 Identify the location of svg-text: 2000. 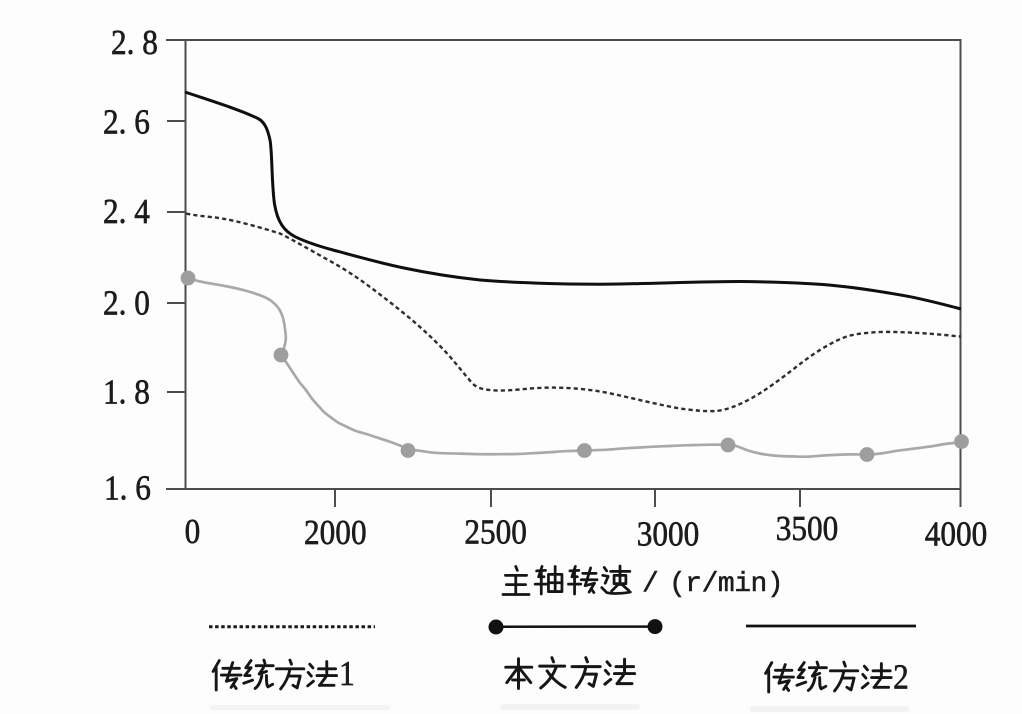
(335, 533).